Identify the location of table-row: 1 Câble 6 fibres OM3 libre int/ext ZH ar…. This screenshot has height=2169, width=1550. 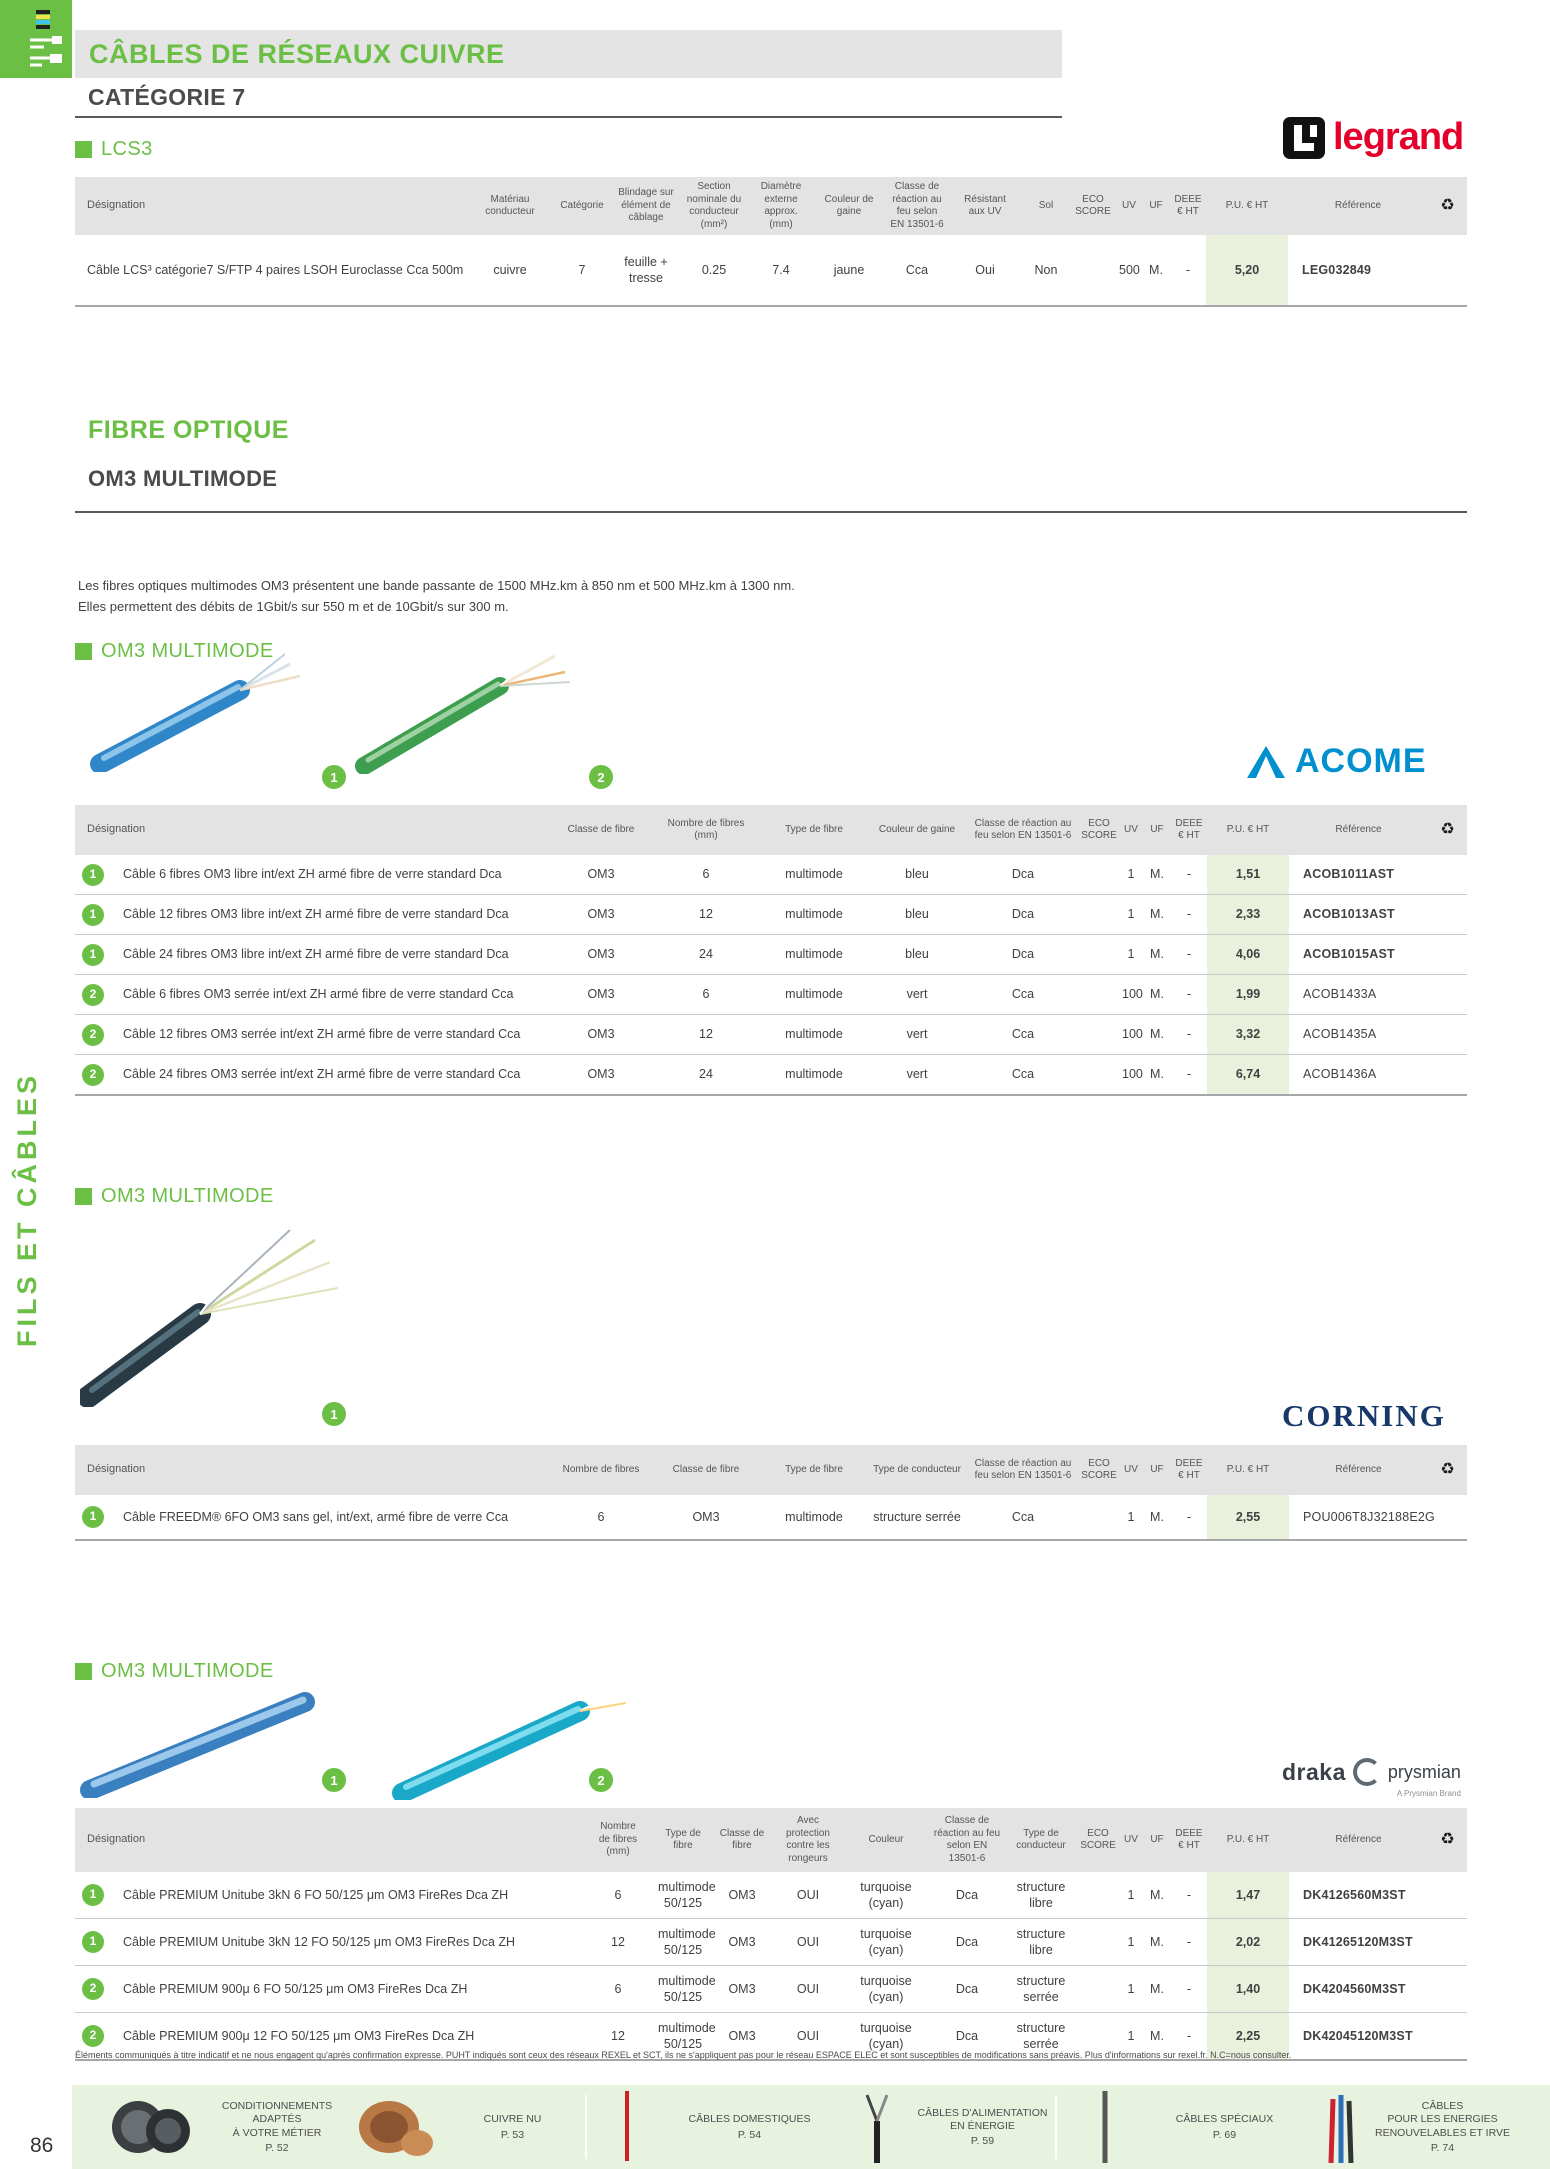
(771, 875).